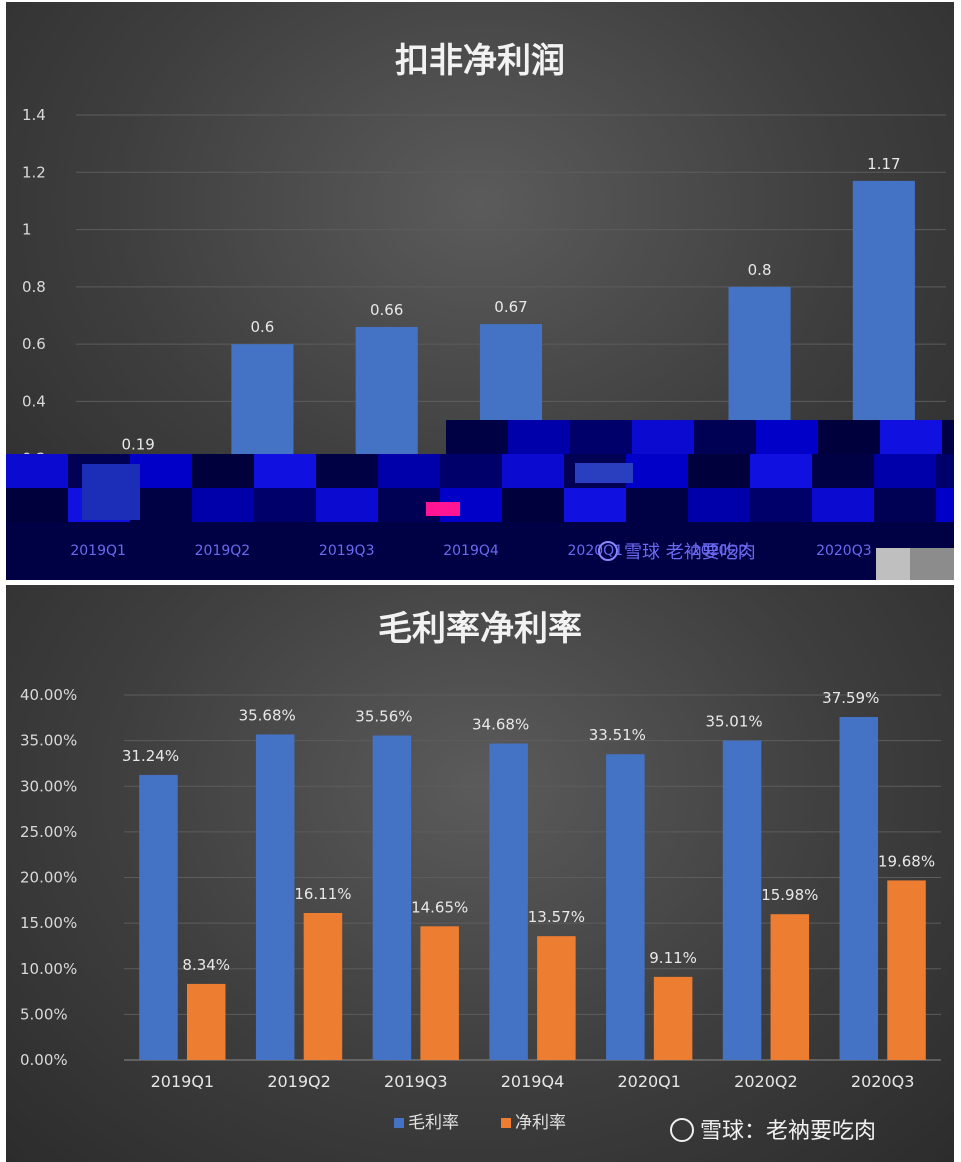 The height and width of the screenshot is (1162, 961). What do you see at coordinates (150, 756) in the screenshot?
I see `data-label: 31.24%` at bounding box center [150, 756].